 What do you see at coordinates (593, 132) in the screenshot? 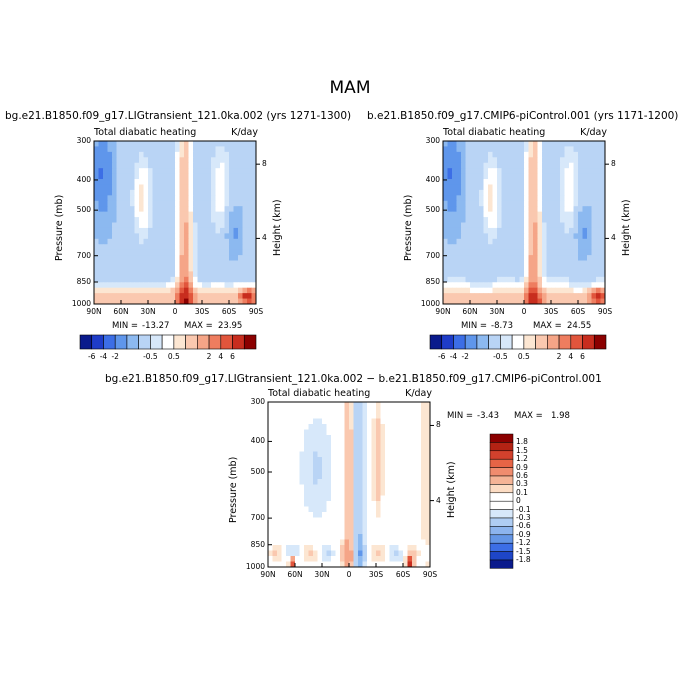
I see `right-string: K/day` at bounding box center [593, 132].